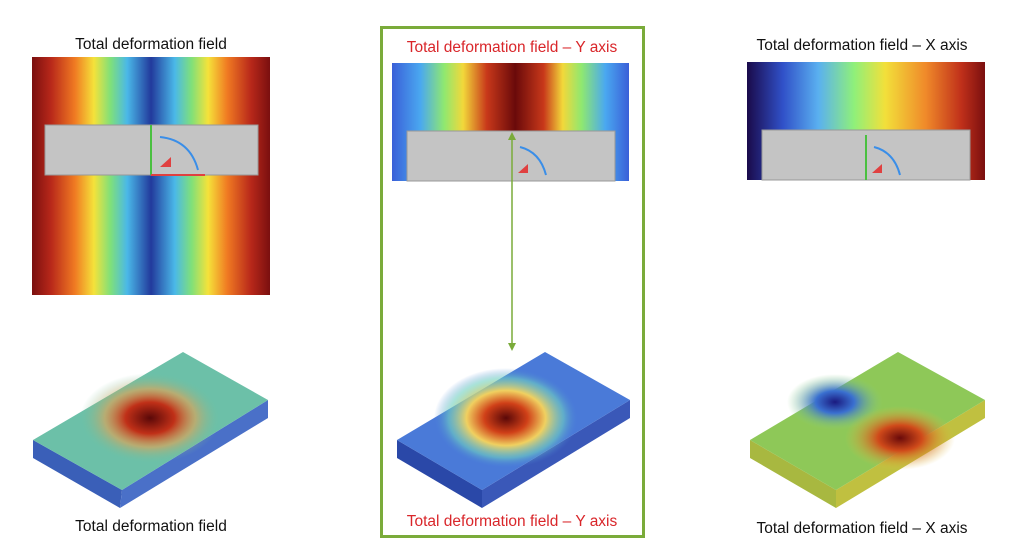  What do you see at coordinates (512, 47) in the screenshot?
I see `panel-title: Total deformation field – Y axis` at bounding box center [512, 47].